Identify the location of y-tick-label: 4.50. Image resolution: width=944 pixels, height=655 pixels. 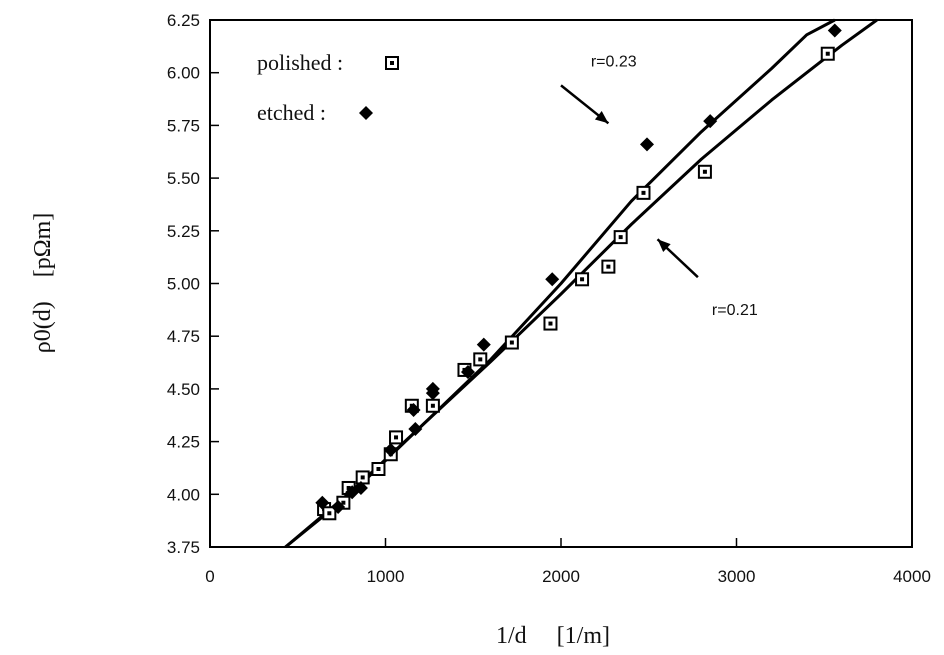
(183, 389).